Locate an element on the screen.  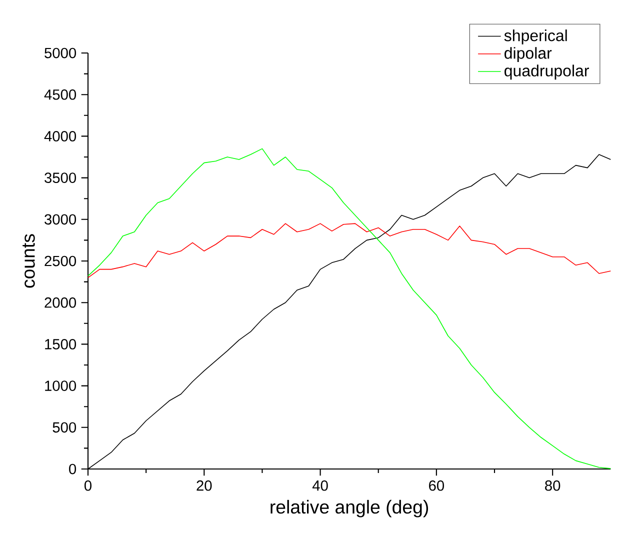
y-tick-label: 1000 is located at coordinates (60, 385).